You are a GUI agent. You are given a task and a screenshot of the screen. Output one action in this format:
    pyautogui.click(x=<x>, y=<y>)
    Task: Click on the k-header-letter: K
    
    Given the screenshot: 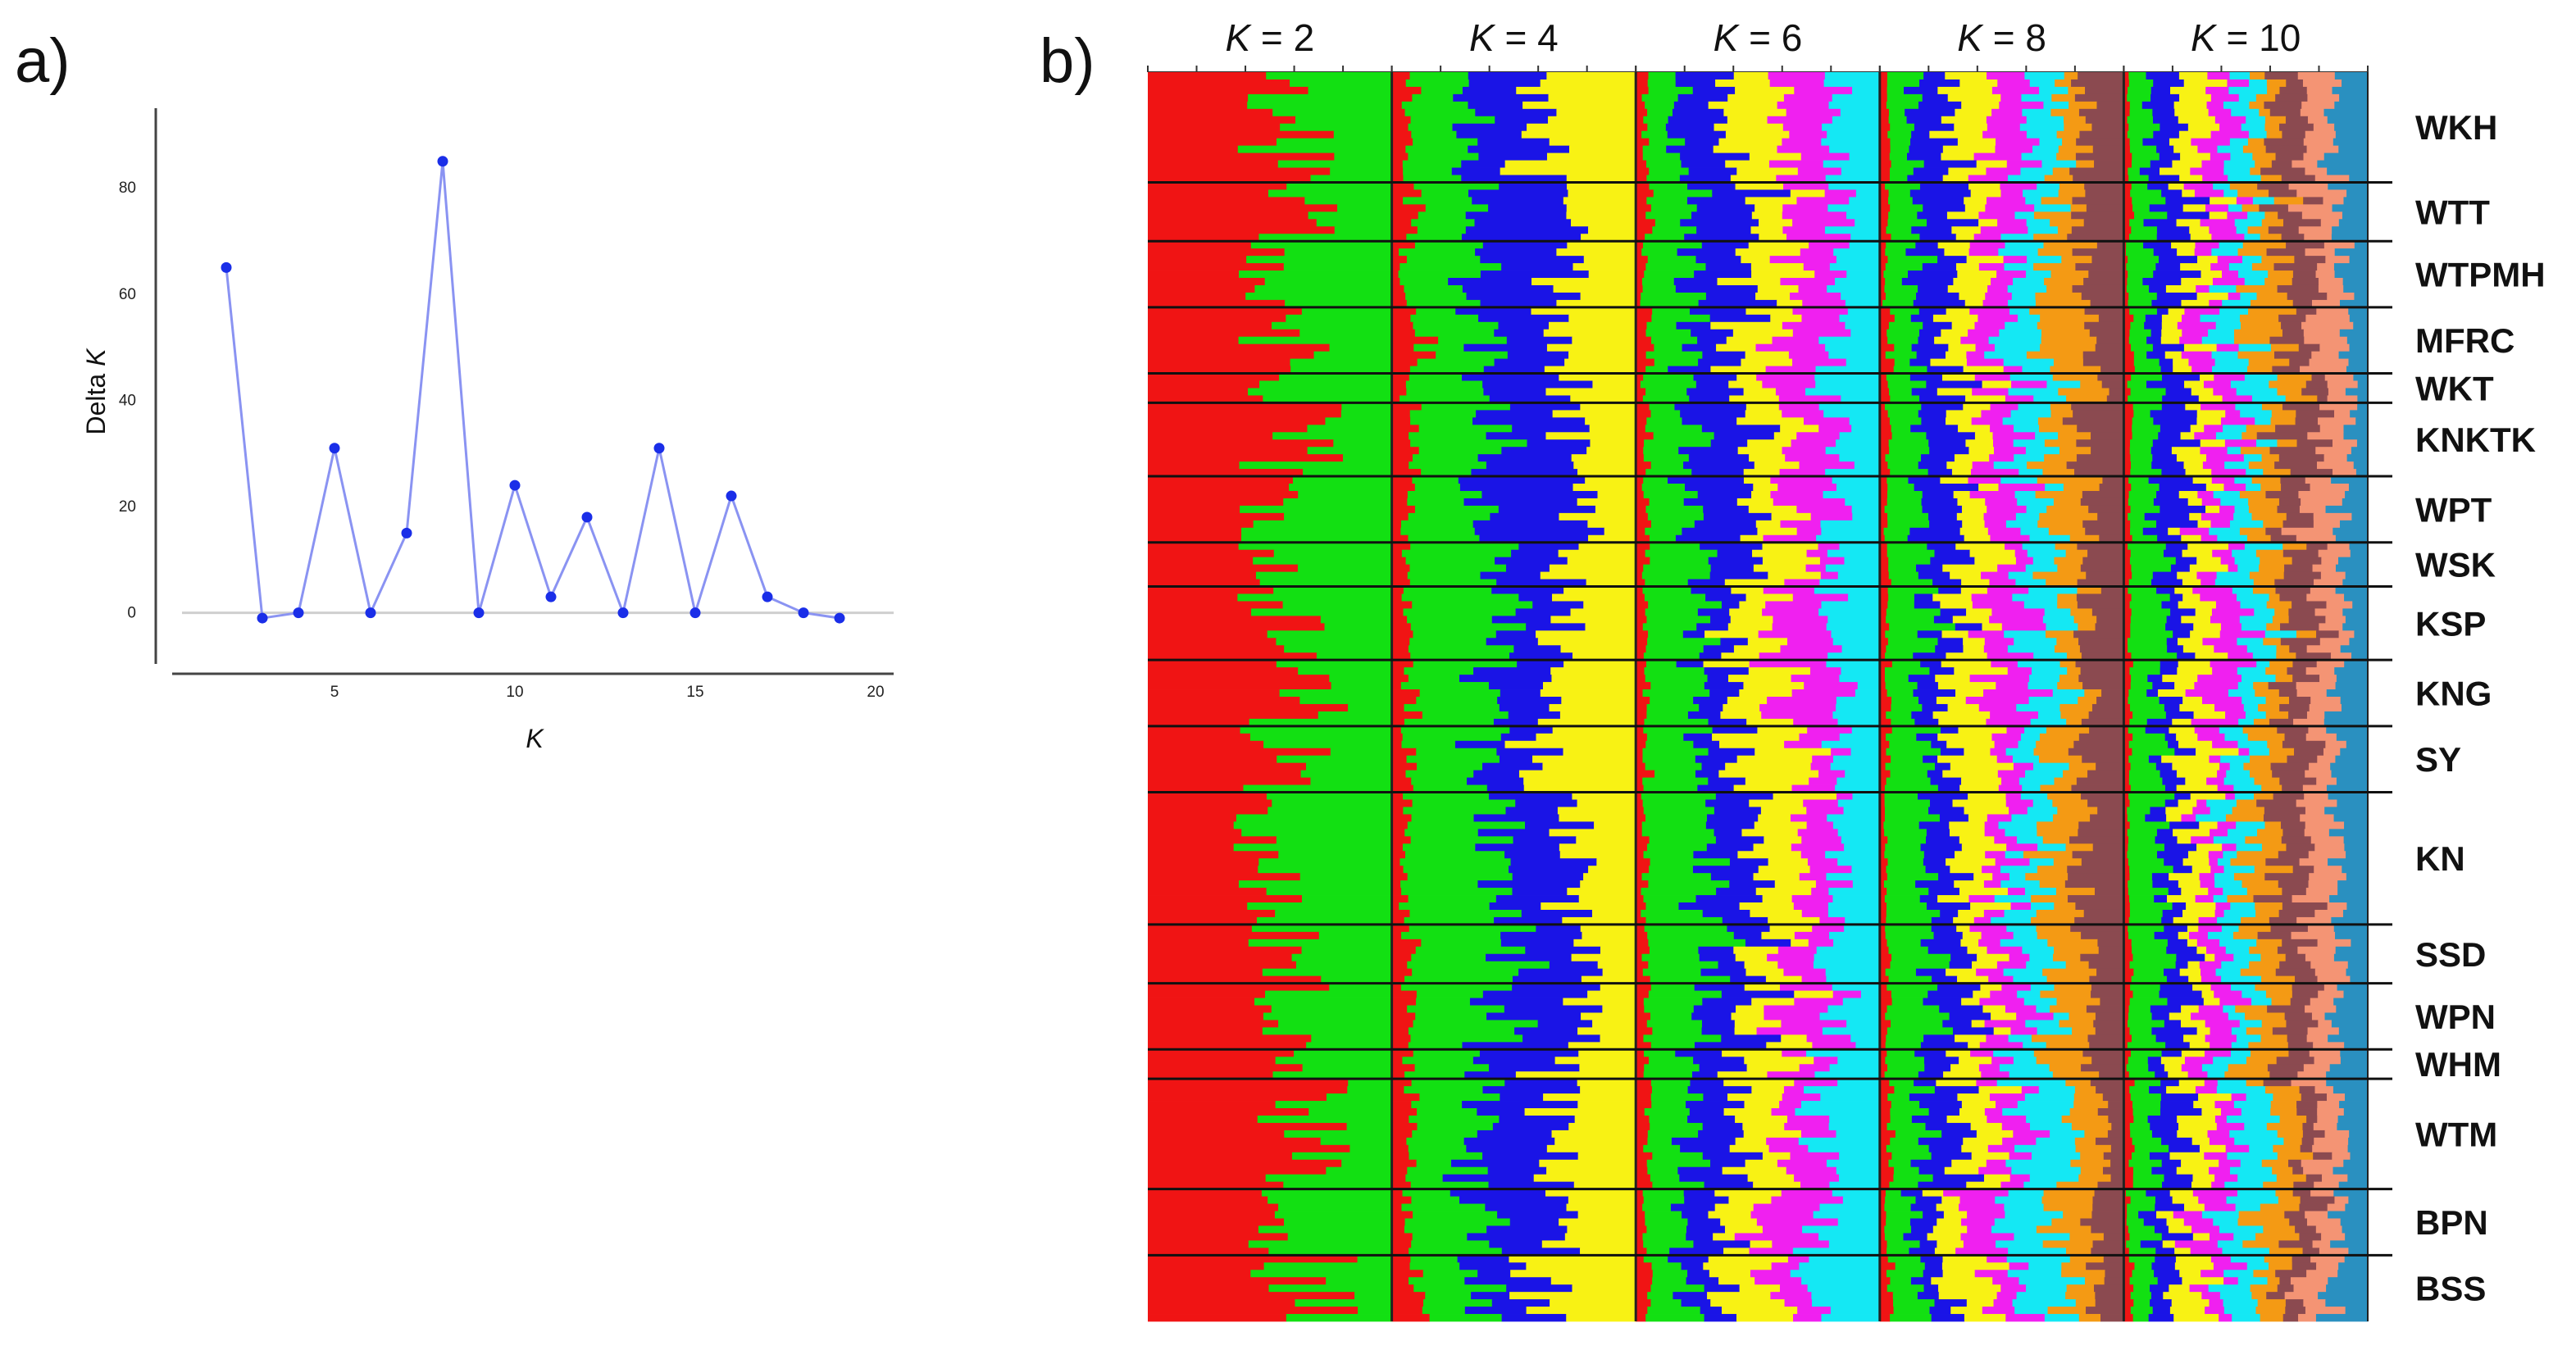 What is the action you would take?
    pyautogui.click(x=1971, y=37)
    